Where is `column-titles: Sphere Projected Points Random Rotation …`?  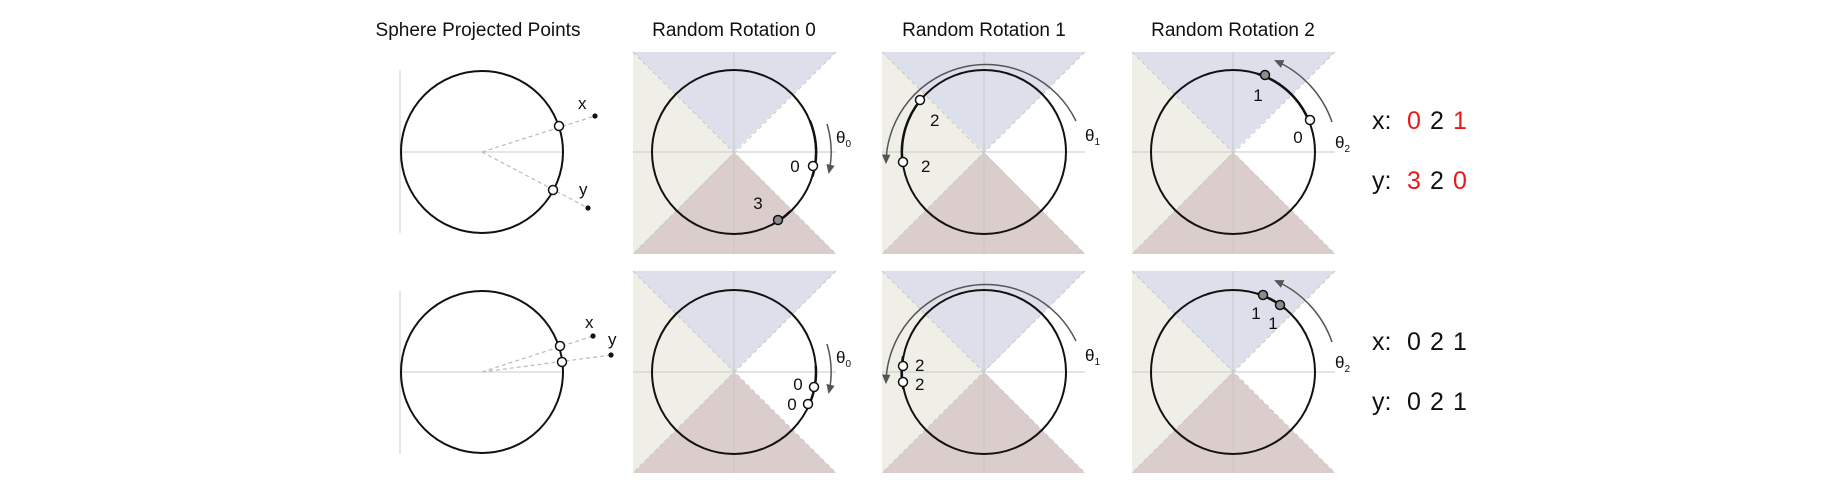 column-titles: Sphere Projected Points Random Rotation … is located at coordinates (845, 30).